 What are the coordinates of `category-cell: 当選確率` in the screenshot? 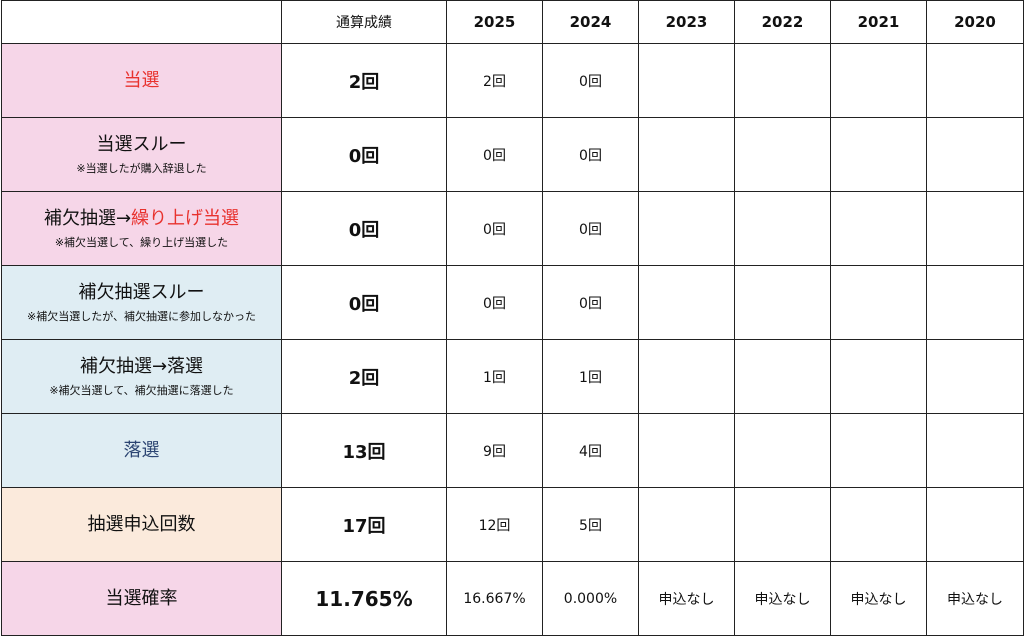 It's located at (141, 598).